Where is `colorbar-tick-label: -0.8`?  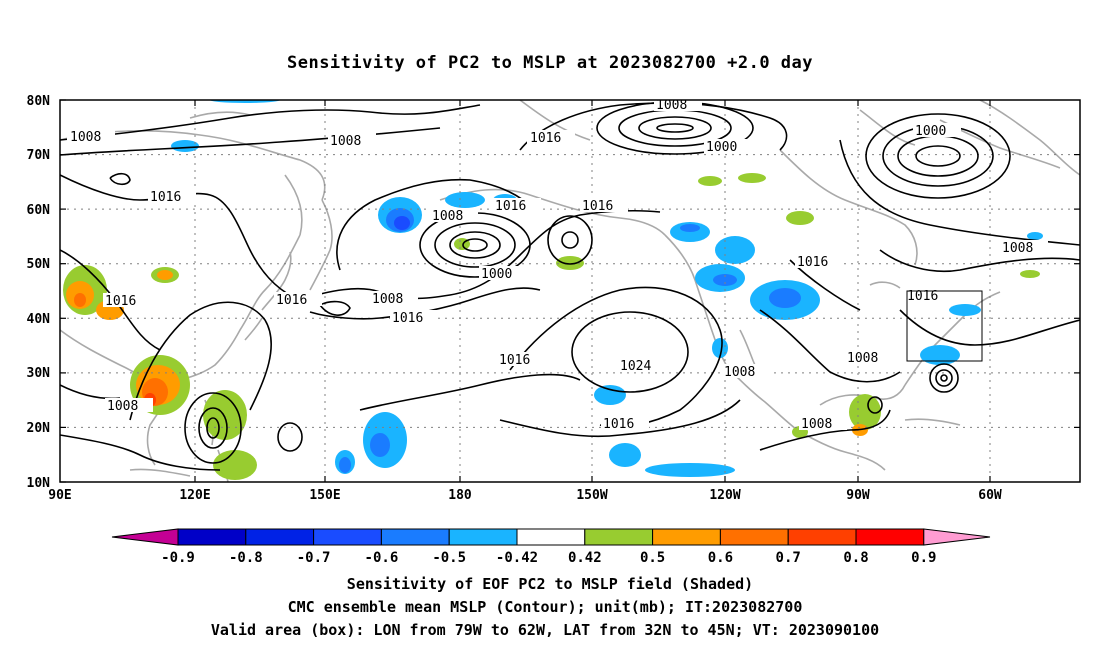
colorbar-tick-label: -0.8 is located at coordinates (246, 558).